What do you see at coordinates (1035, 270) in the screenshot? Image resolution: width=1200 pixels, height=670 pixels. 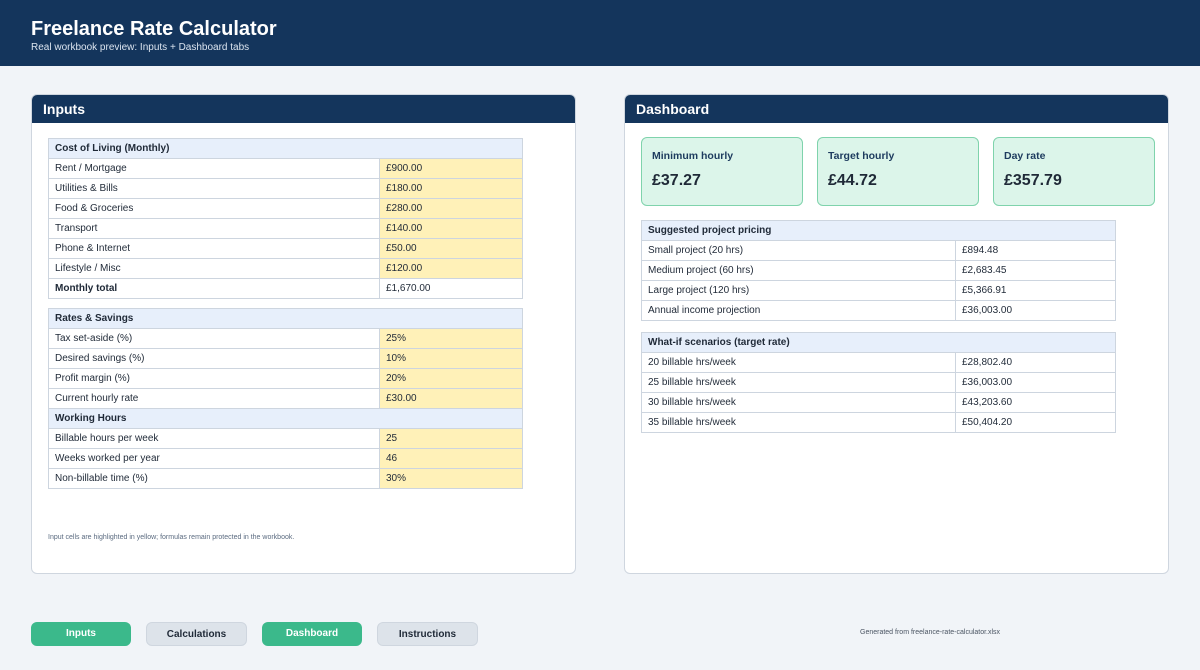 I see `row-value: £2,683.45` at bounding box center [1035, 270].